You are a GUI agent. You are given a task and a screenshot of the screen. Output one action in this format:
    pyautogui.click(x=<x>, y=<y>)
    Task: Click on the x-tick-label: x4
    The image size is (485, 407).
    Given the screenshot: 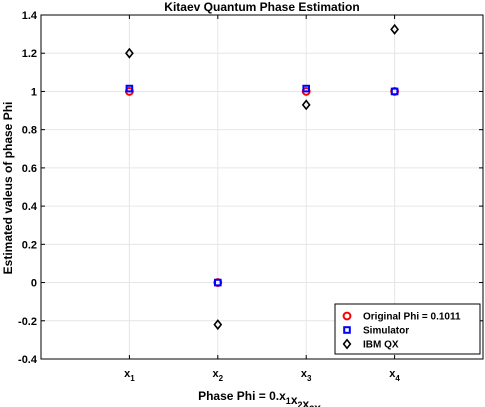 What is the action you would take?
    pyautogui.click(x=394, y=375)
    